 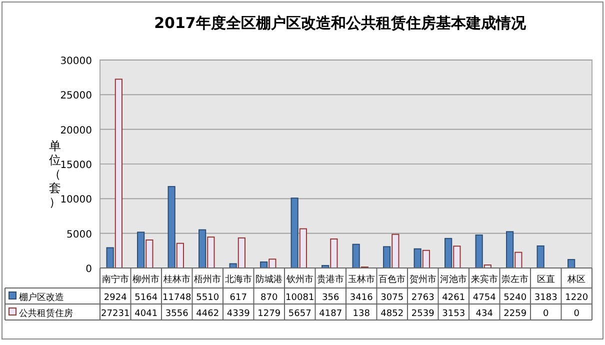 I want to click on data-label: 5164, so click(x=146, y=298).